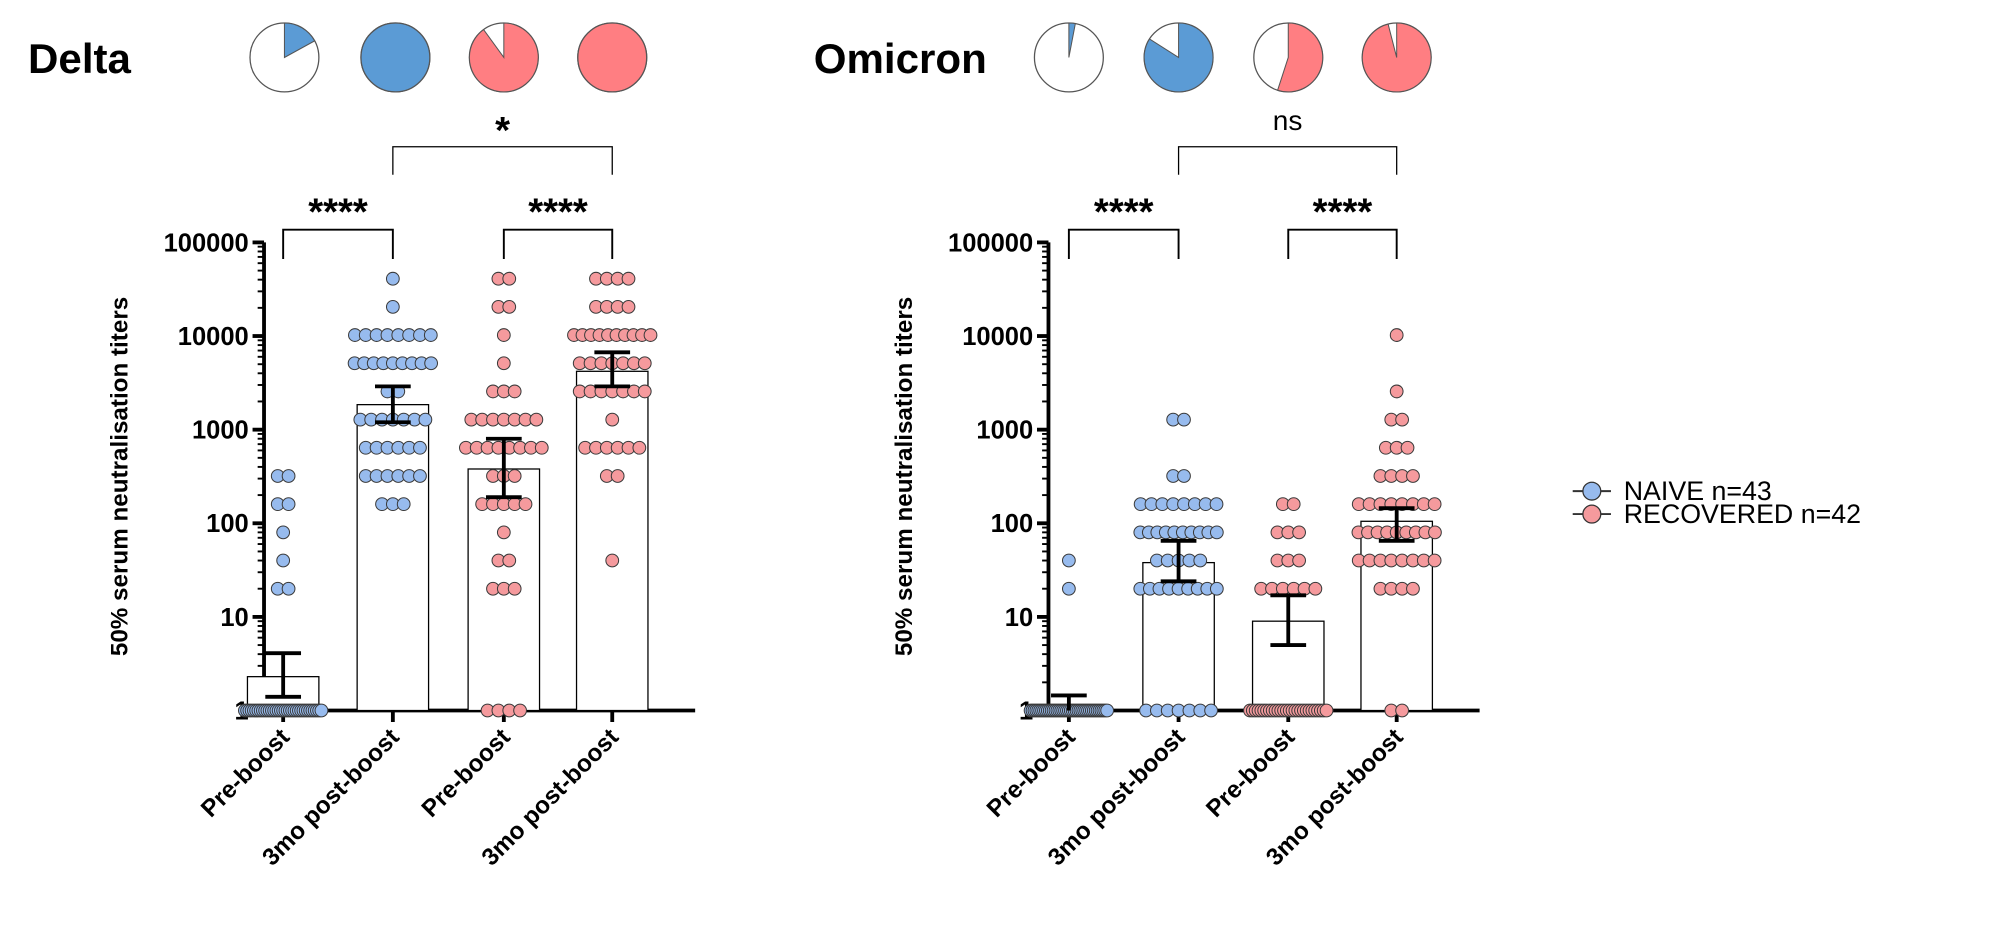 This screenshot has width=2000, height=944. Describe the element at coordinates (79, 58) in the screenshot. I see `panel-title: Delta` at that location.